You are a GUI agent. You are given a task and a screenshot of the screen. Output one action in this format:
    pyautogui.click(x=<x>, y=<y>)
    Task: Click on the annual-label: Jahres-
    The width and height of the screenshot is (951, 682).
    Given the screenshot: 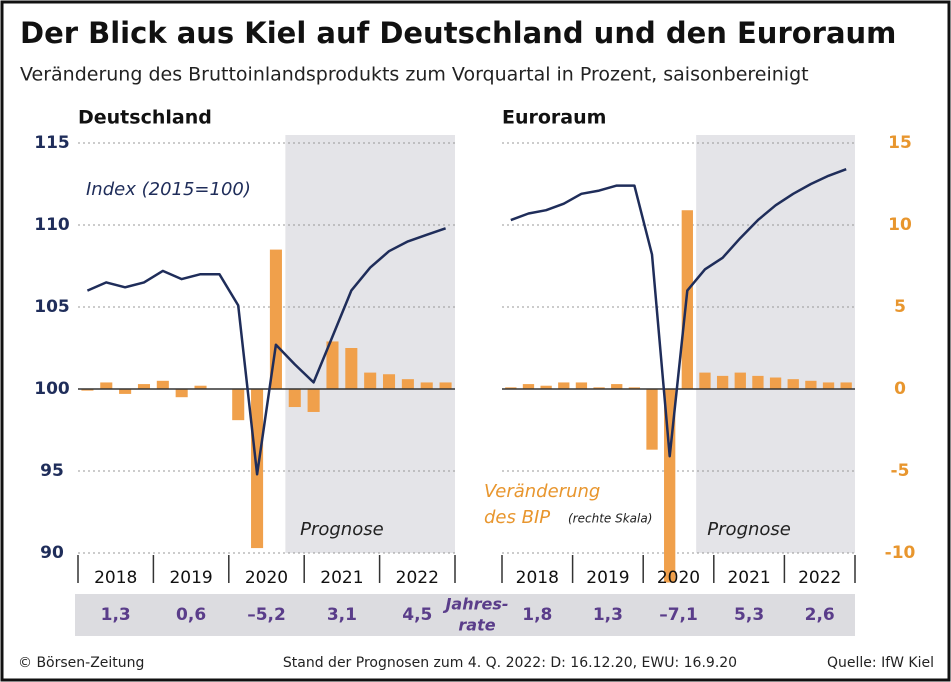 What is the action you would take?
    pyautogui.click(x=475, y=604)
    